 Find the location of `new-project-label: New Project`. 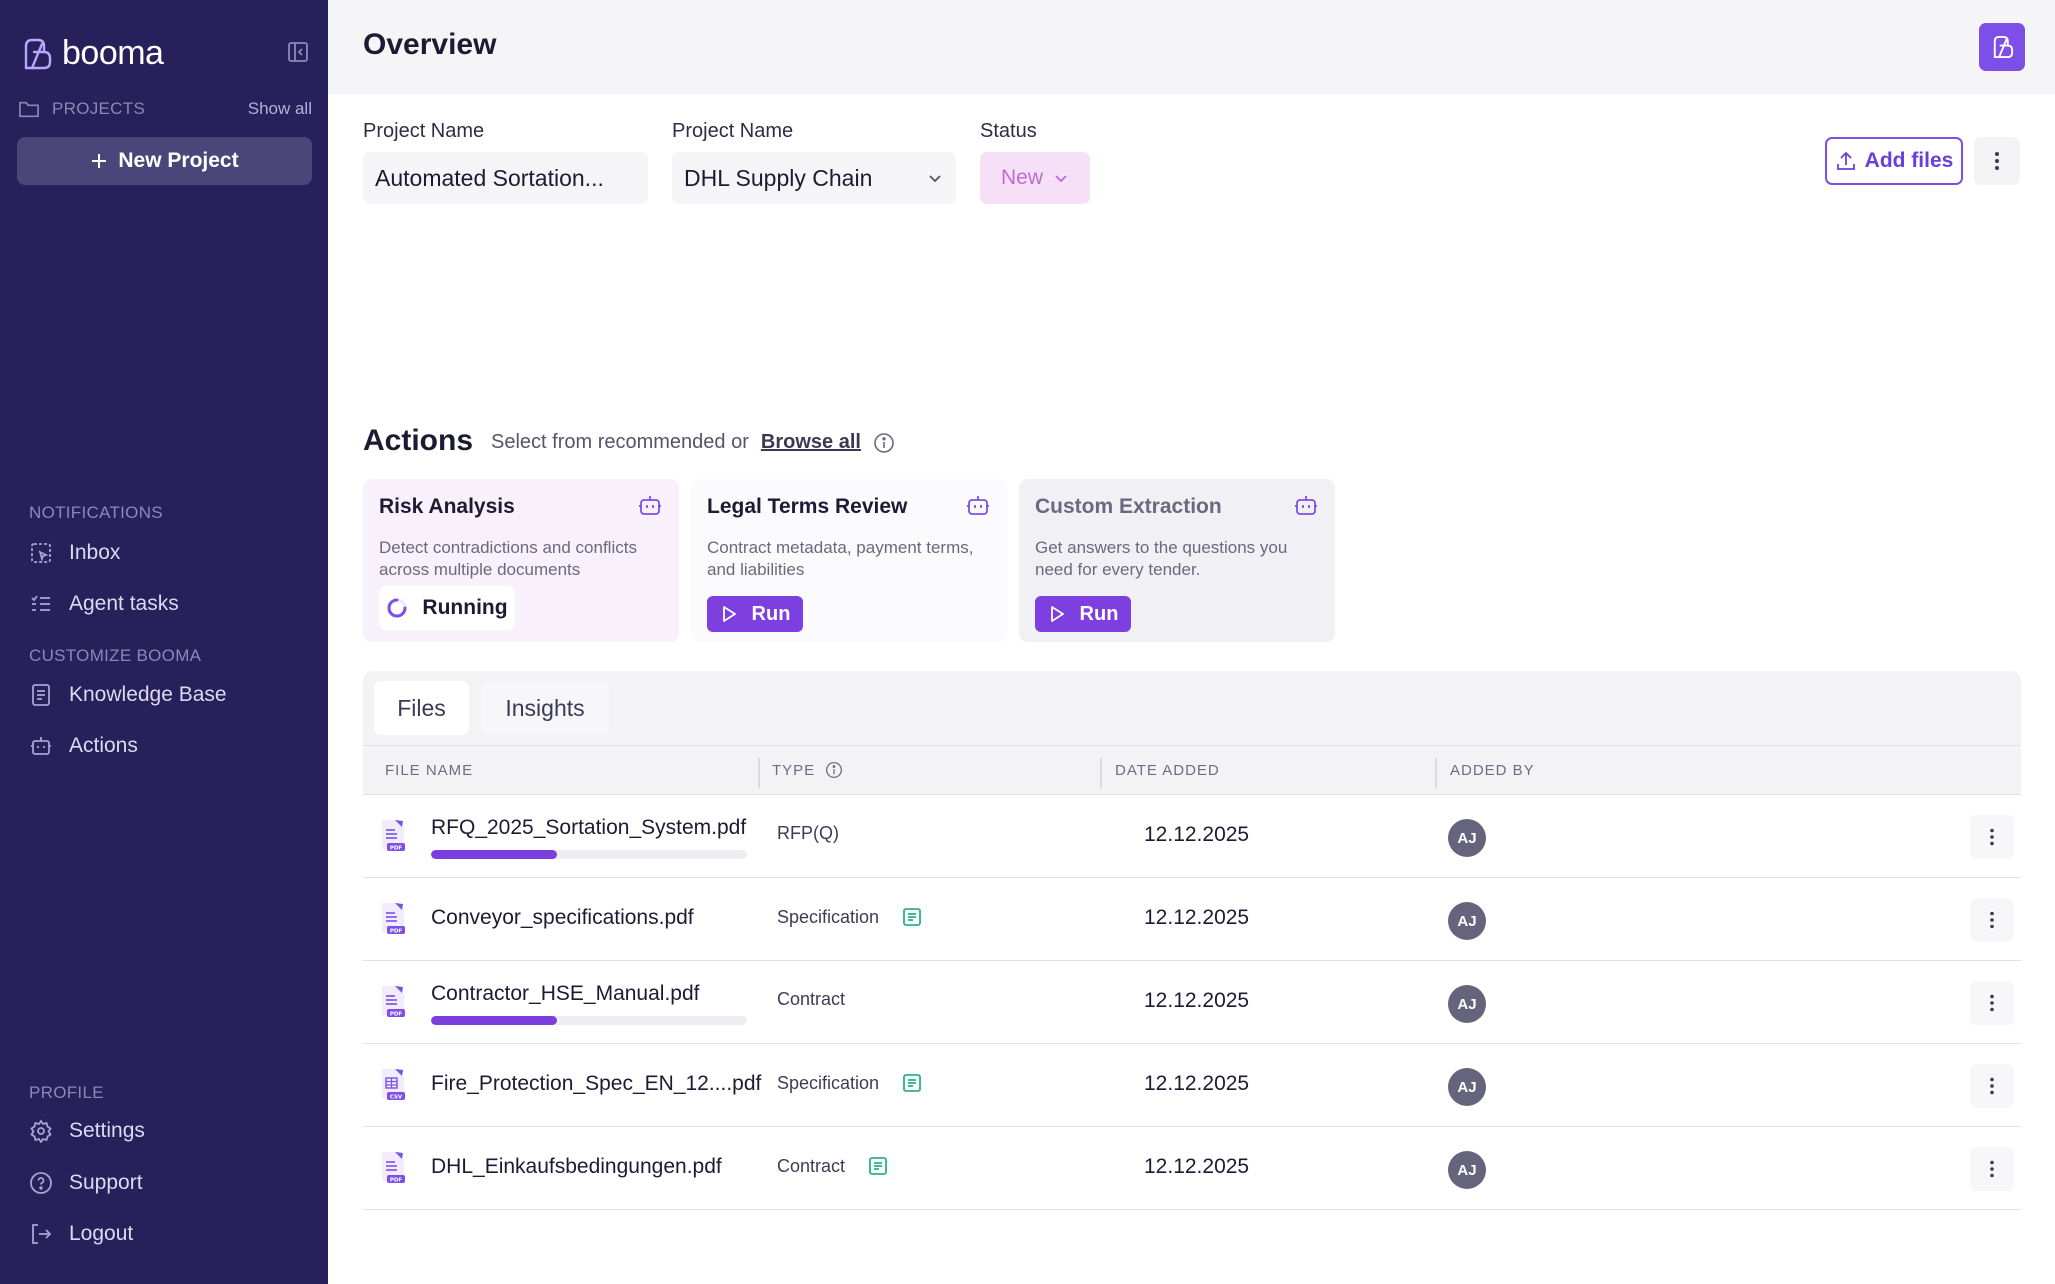

new-project-label: New Project is located at coordinates (178, 160).